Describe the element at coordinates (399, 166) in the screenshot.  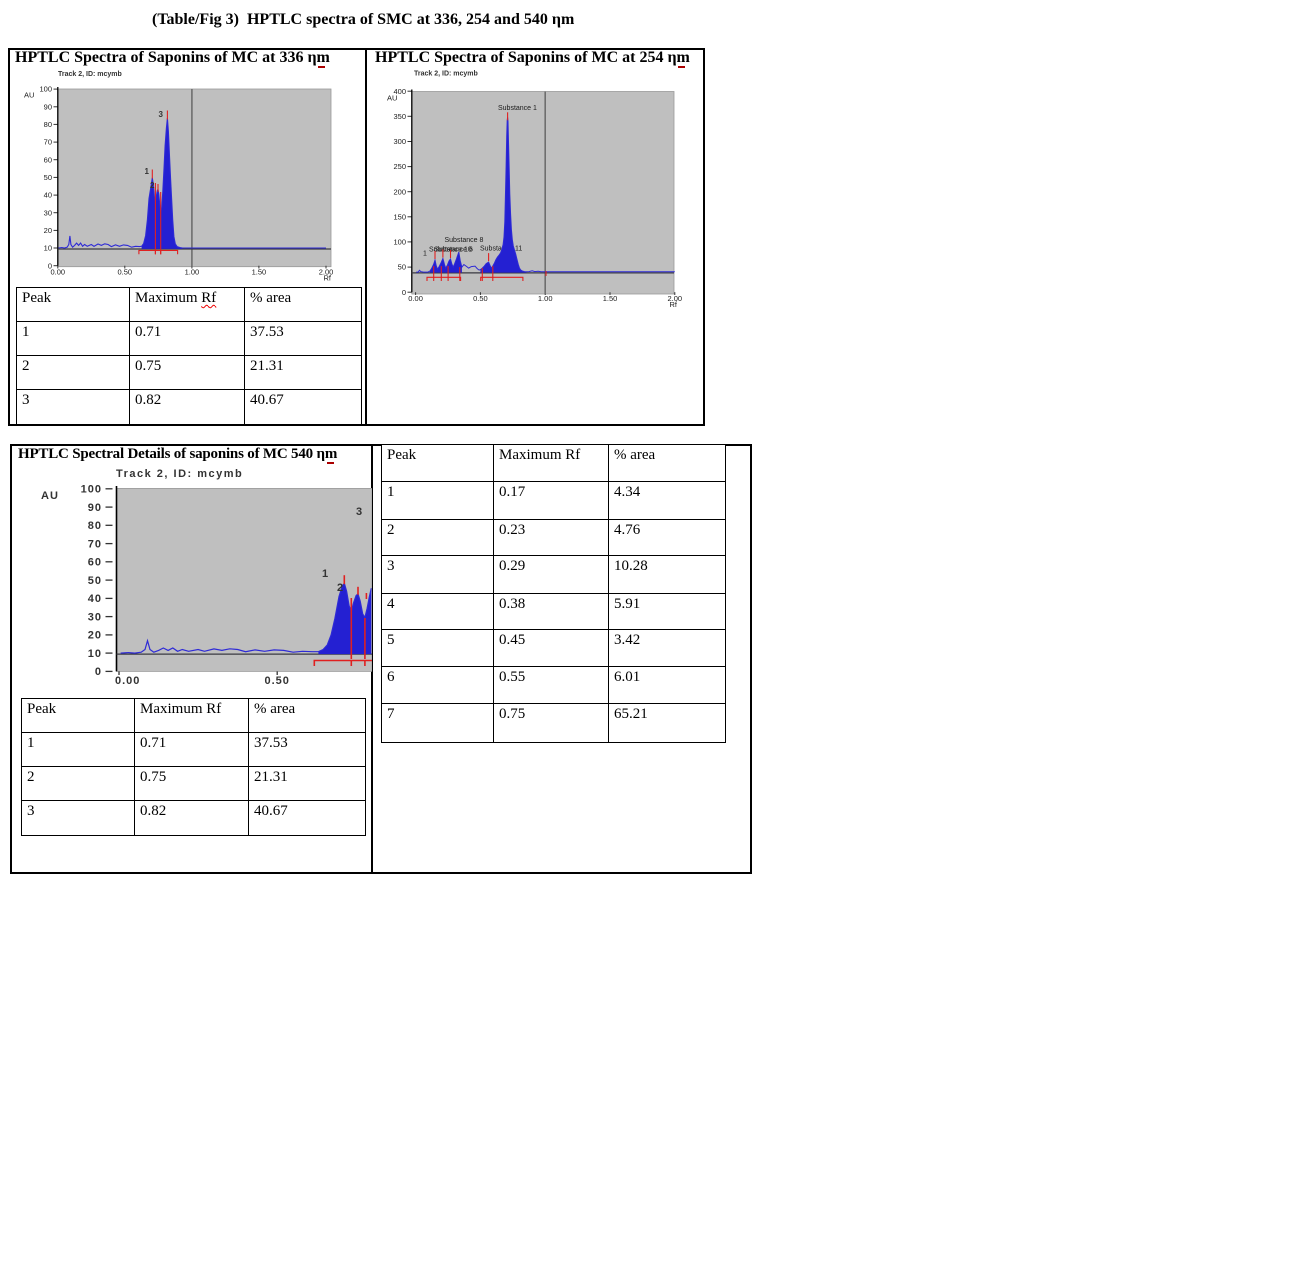
I see `svg-text: 250` at that location.